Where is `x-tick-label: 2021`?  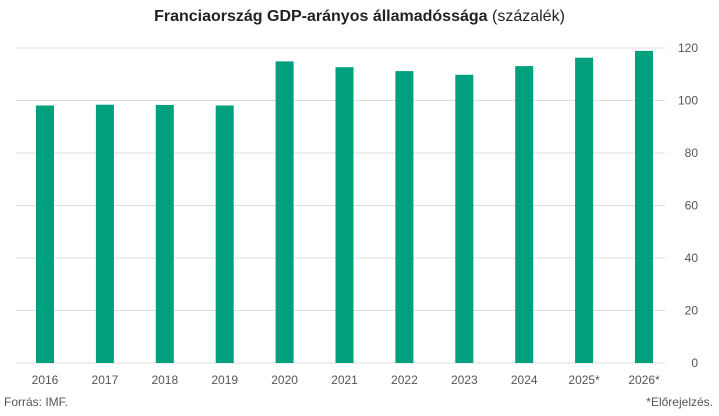
x-tick-label: 2021 is located at coordinates (344, 380).